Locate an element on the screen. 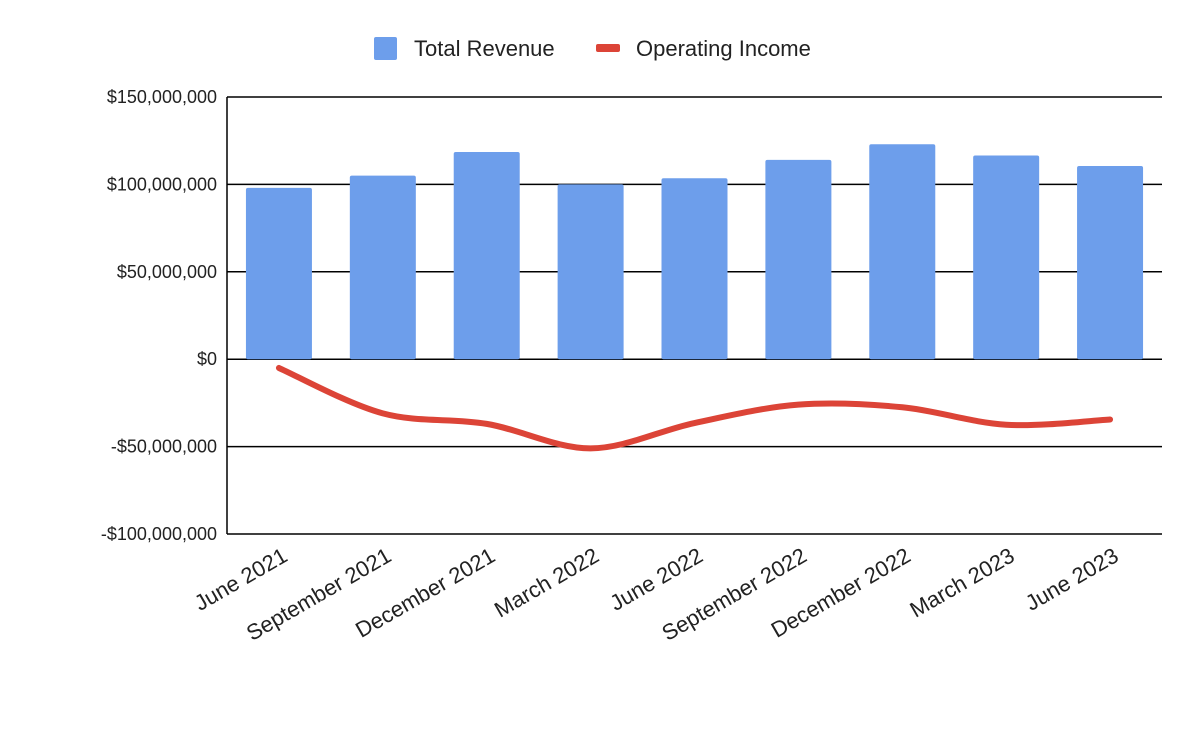 This screenshot has height=741, width=1200. x-tick-label-march-2022: March 2022 is located at coordinates (546, 583).